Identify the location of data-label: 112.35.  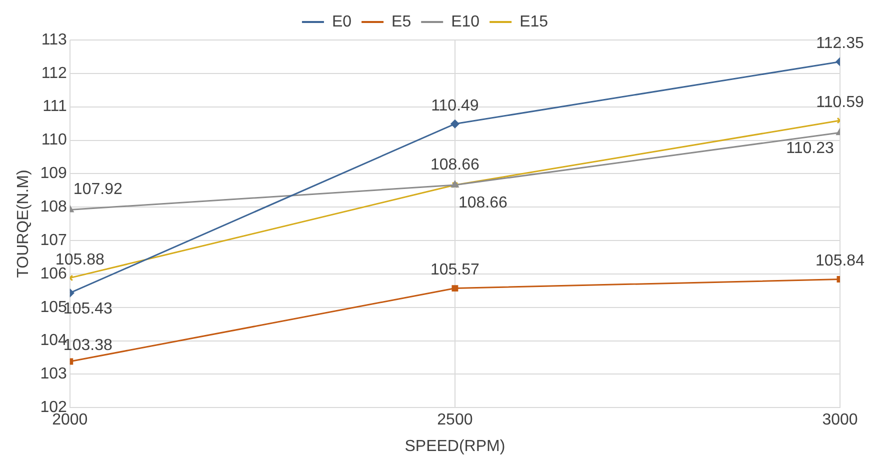
(840, 43).